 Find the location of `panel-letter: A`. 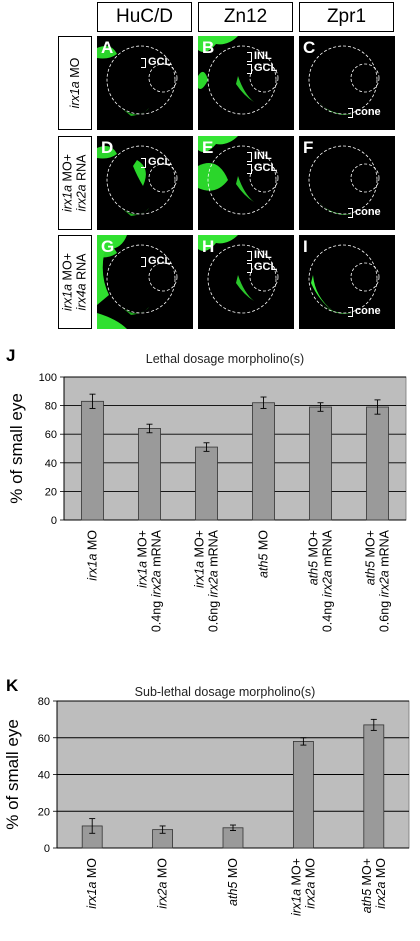

panel-letter: A is located at coordinates (107, 47).